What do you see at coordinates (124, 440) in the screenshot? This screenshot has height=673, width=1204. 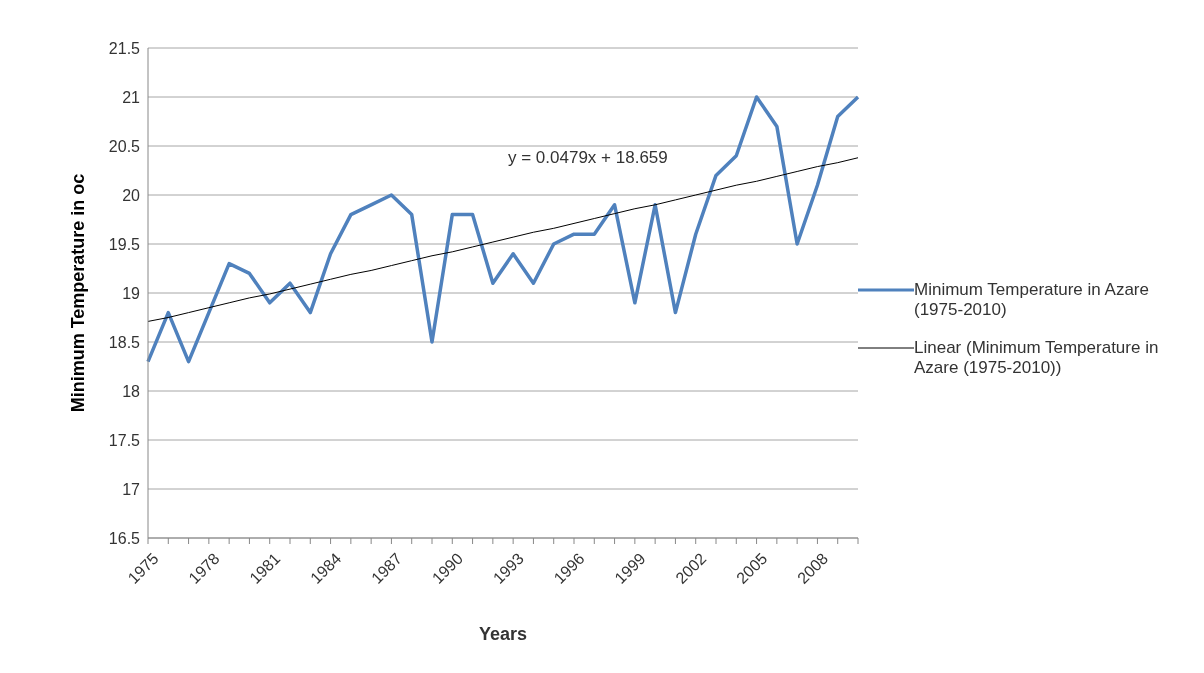 I see `y-tick-label: 17.5` at bounding box center [124, 440].